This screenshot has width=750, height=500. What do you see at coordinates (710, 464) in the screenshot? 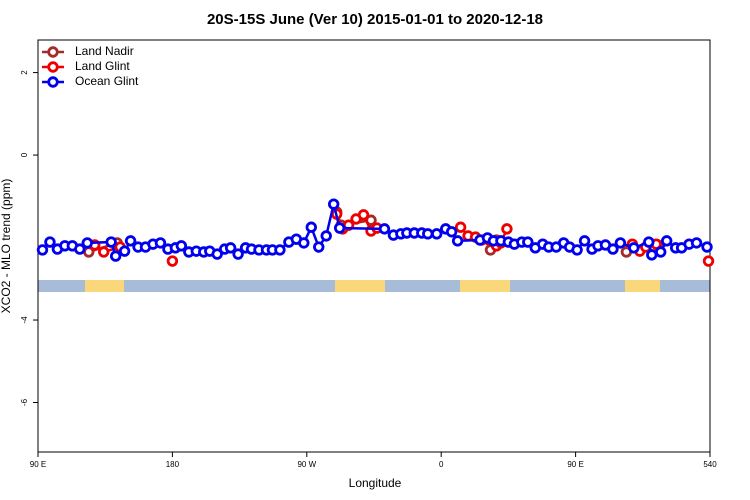
I see `x-tick-label: 540` at bounding box center [710, 464].